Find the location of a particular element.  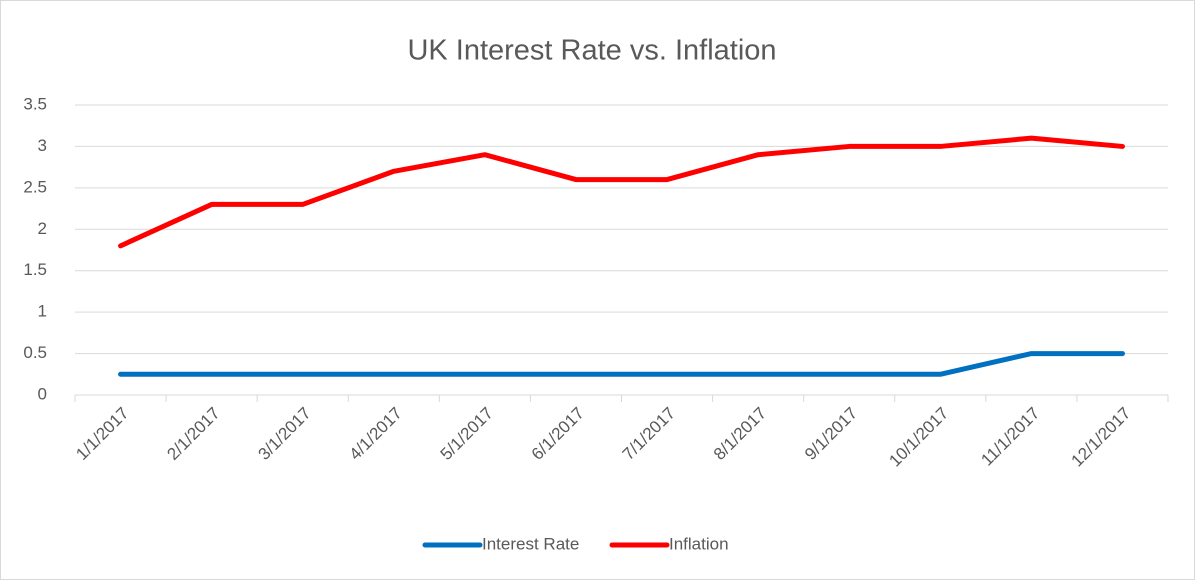

y-tick-label: 0.5 is located at coordinates (35, 352).